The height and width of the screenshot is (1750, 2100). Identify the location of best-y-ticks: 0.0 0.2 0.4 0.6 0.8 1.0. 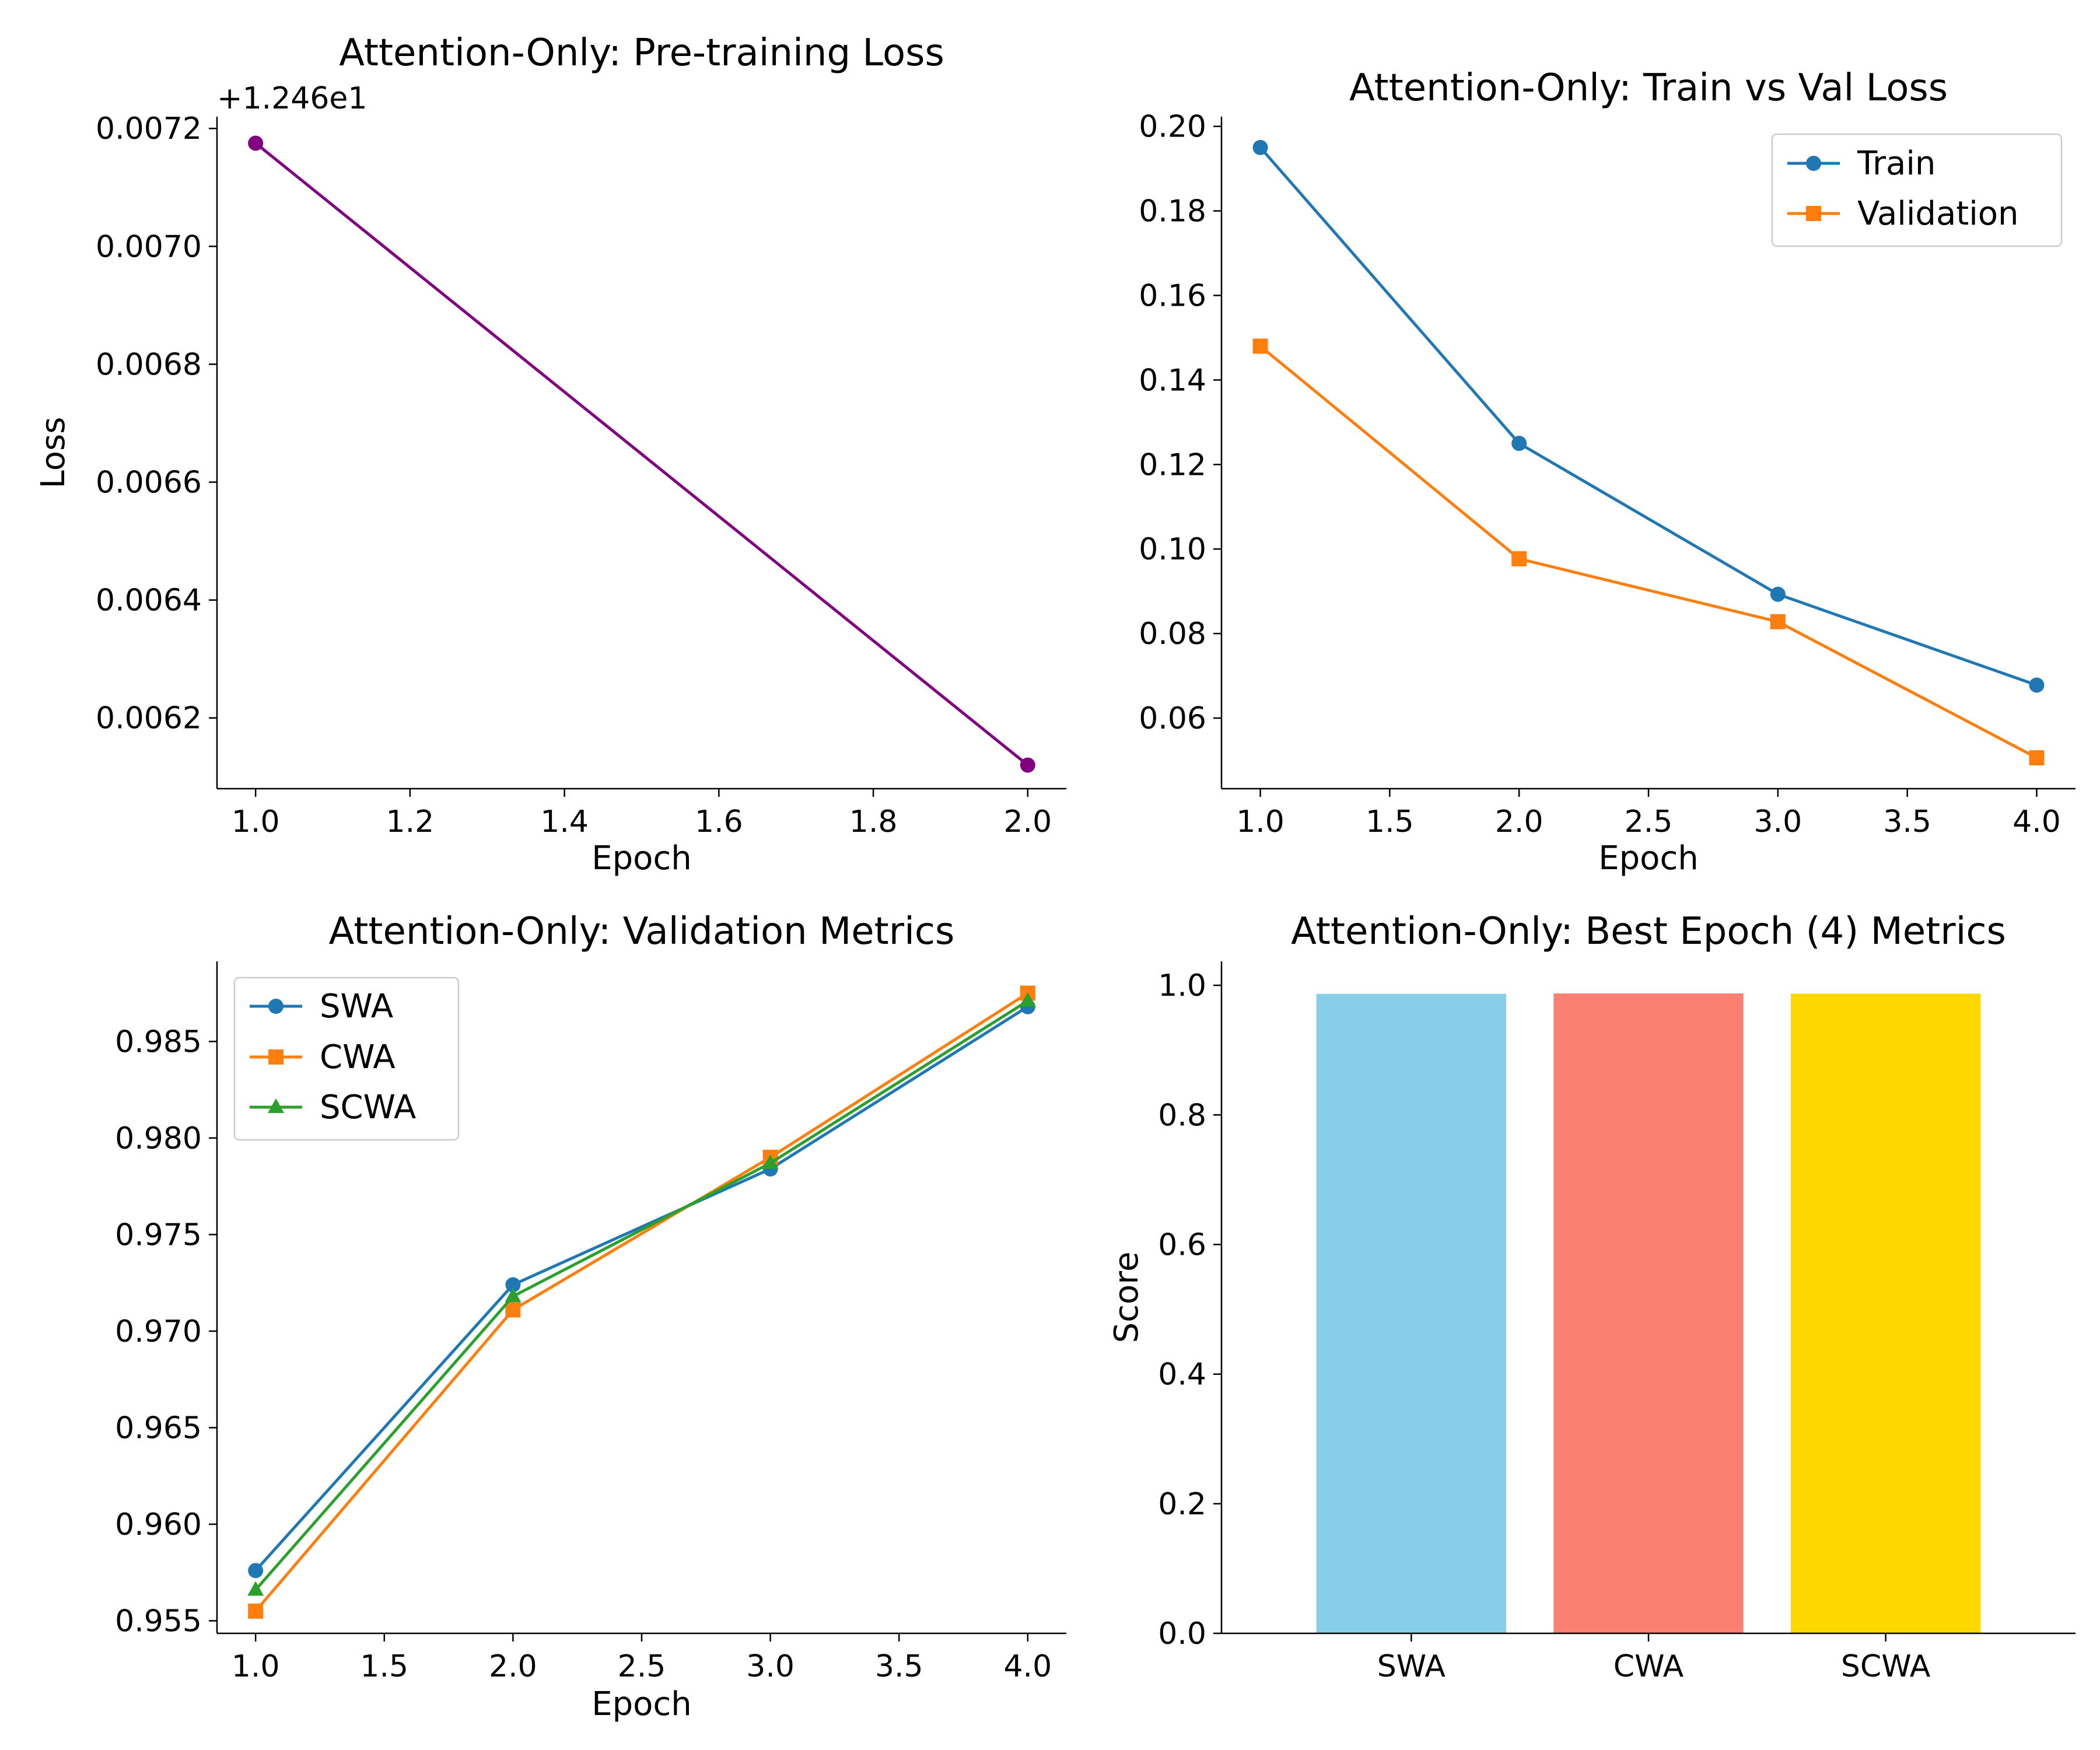
(1190, 1309).